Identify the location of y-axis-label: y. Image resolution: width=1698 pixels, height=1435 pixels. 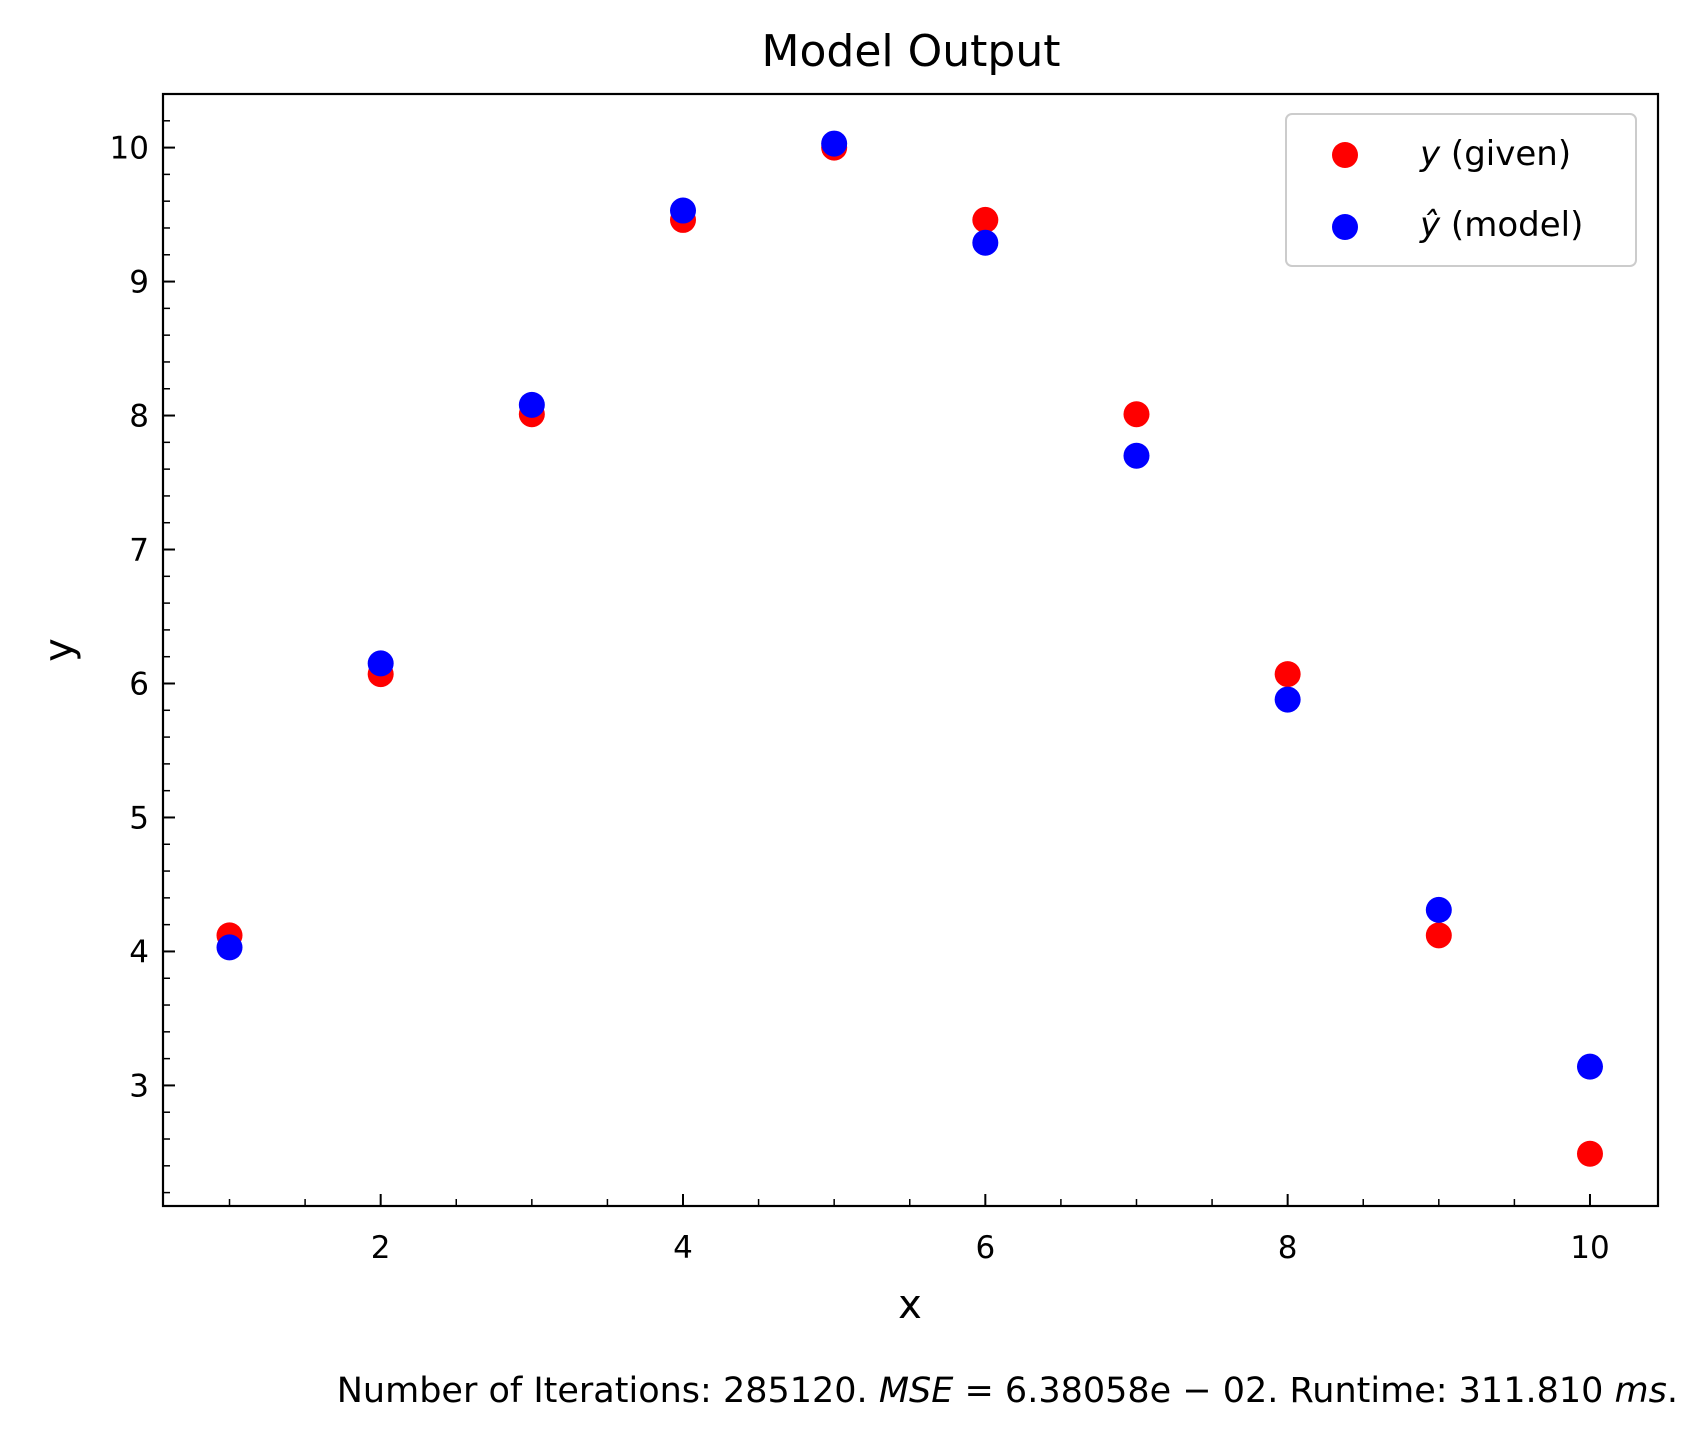
(59, 650).